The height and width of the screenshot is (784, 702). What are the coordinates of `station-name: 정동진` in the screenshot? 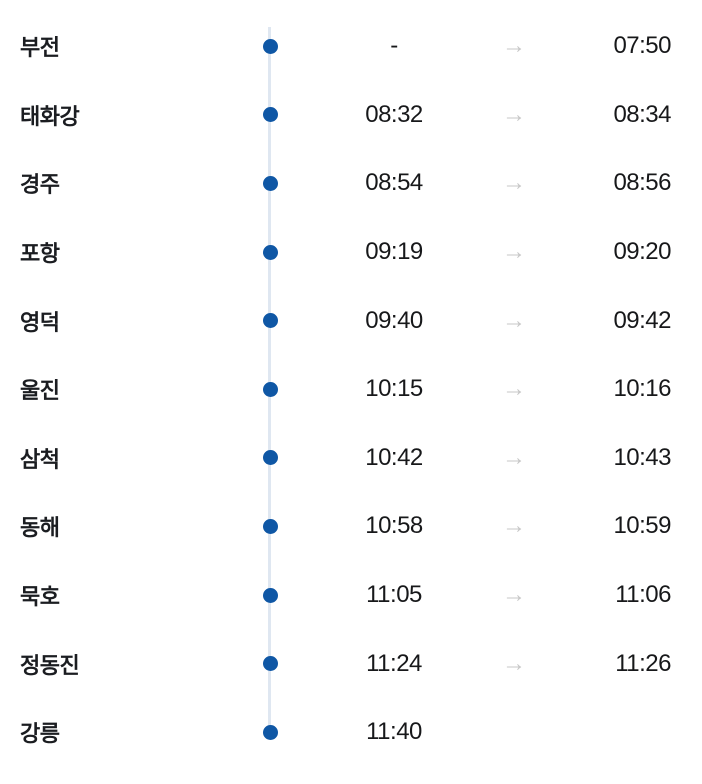 It's located at (50, 665).